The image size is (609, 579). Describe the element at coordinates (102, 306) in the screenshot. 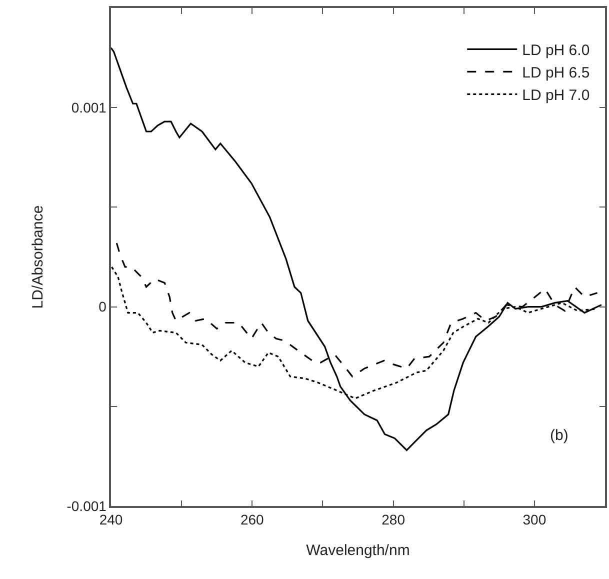

I see `y-tick-label: 0` at that location.